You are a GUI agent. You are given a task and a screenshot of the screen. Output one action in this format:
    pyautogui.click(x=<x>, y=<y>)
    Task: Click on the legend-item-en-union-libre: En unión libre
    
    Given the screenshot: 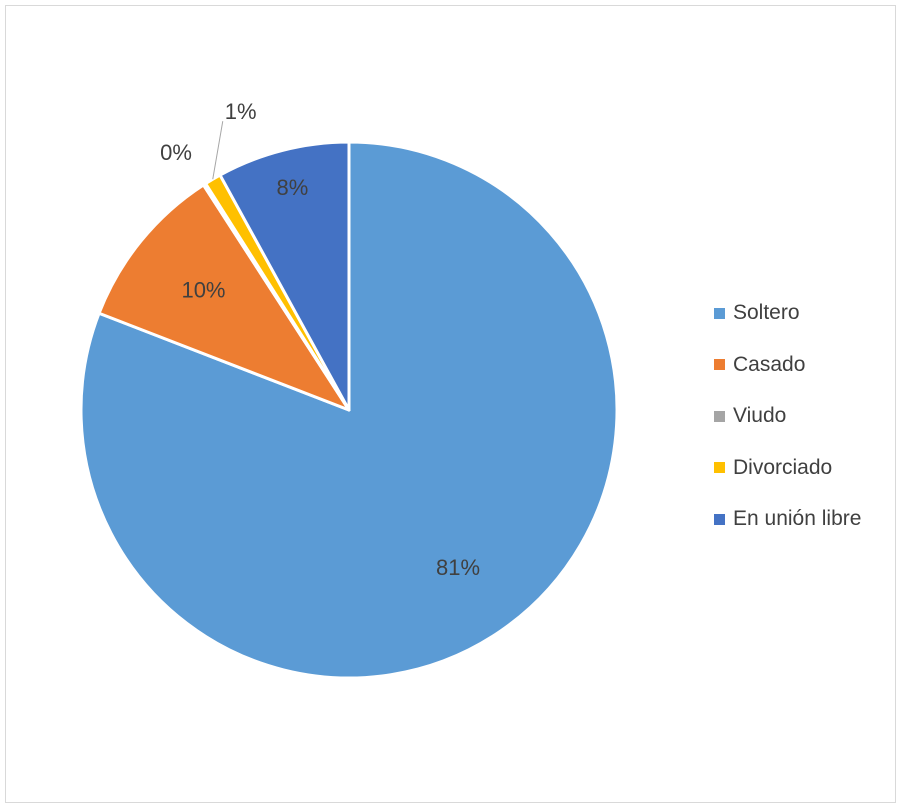 What is the action you would take?
    pyautogui.click(x=787, y=519)
    